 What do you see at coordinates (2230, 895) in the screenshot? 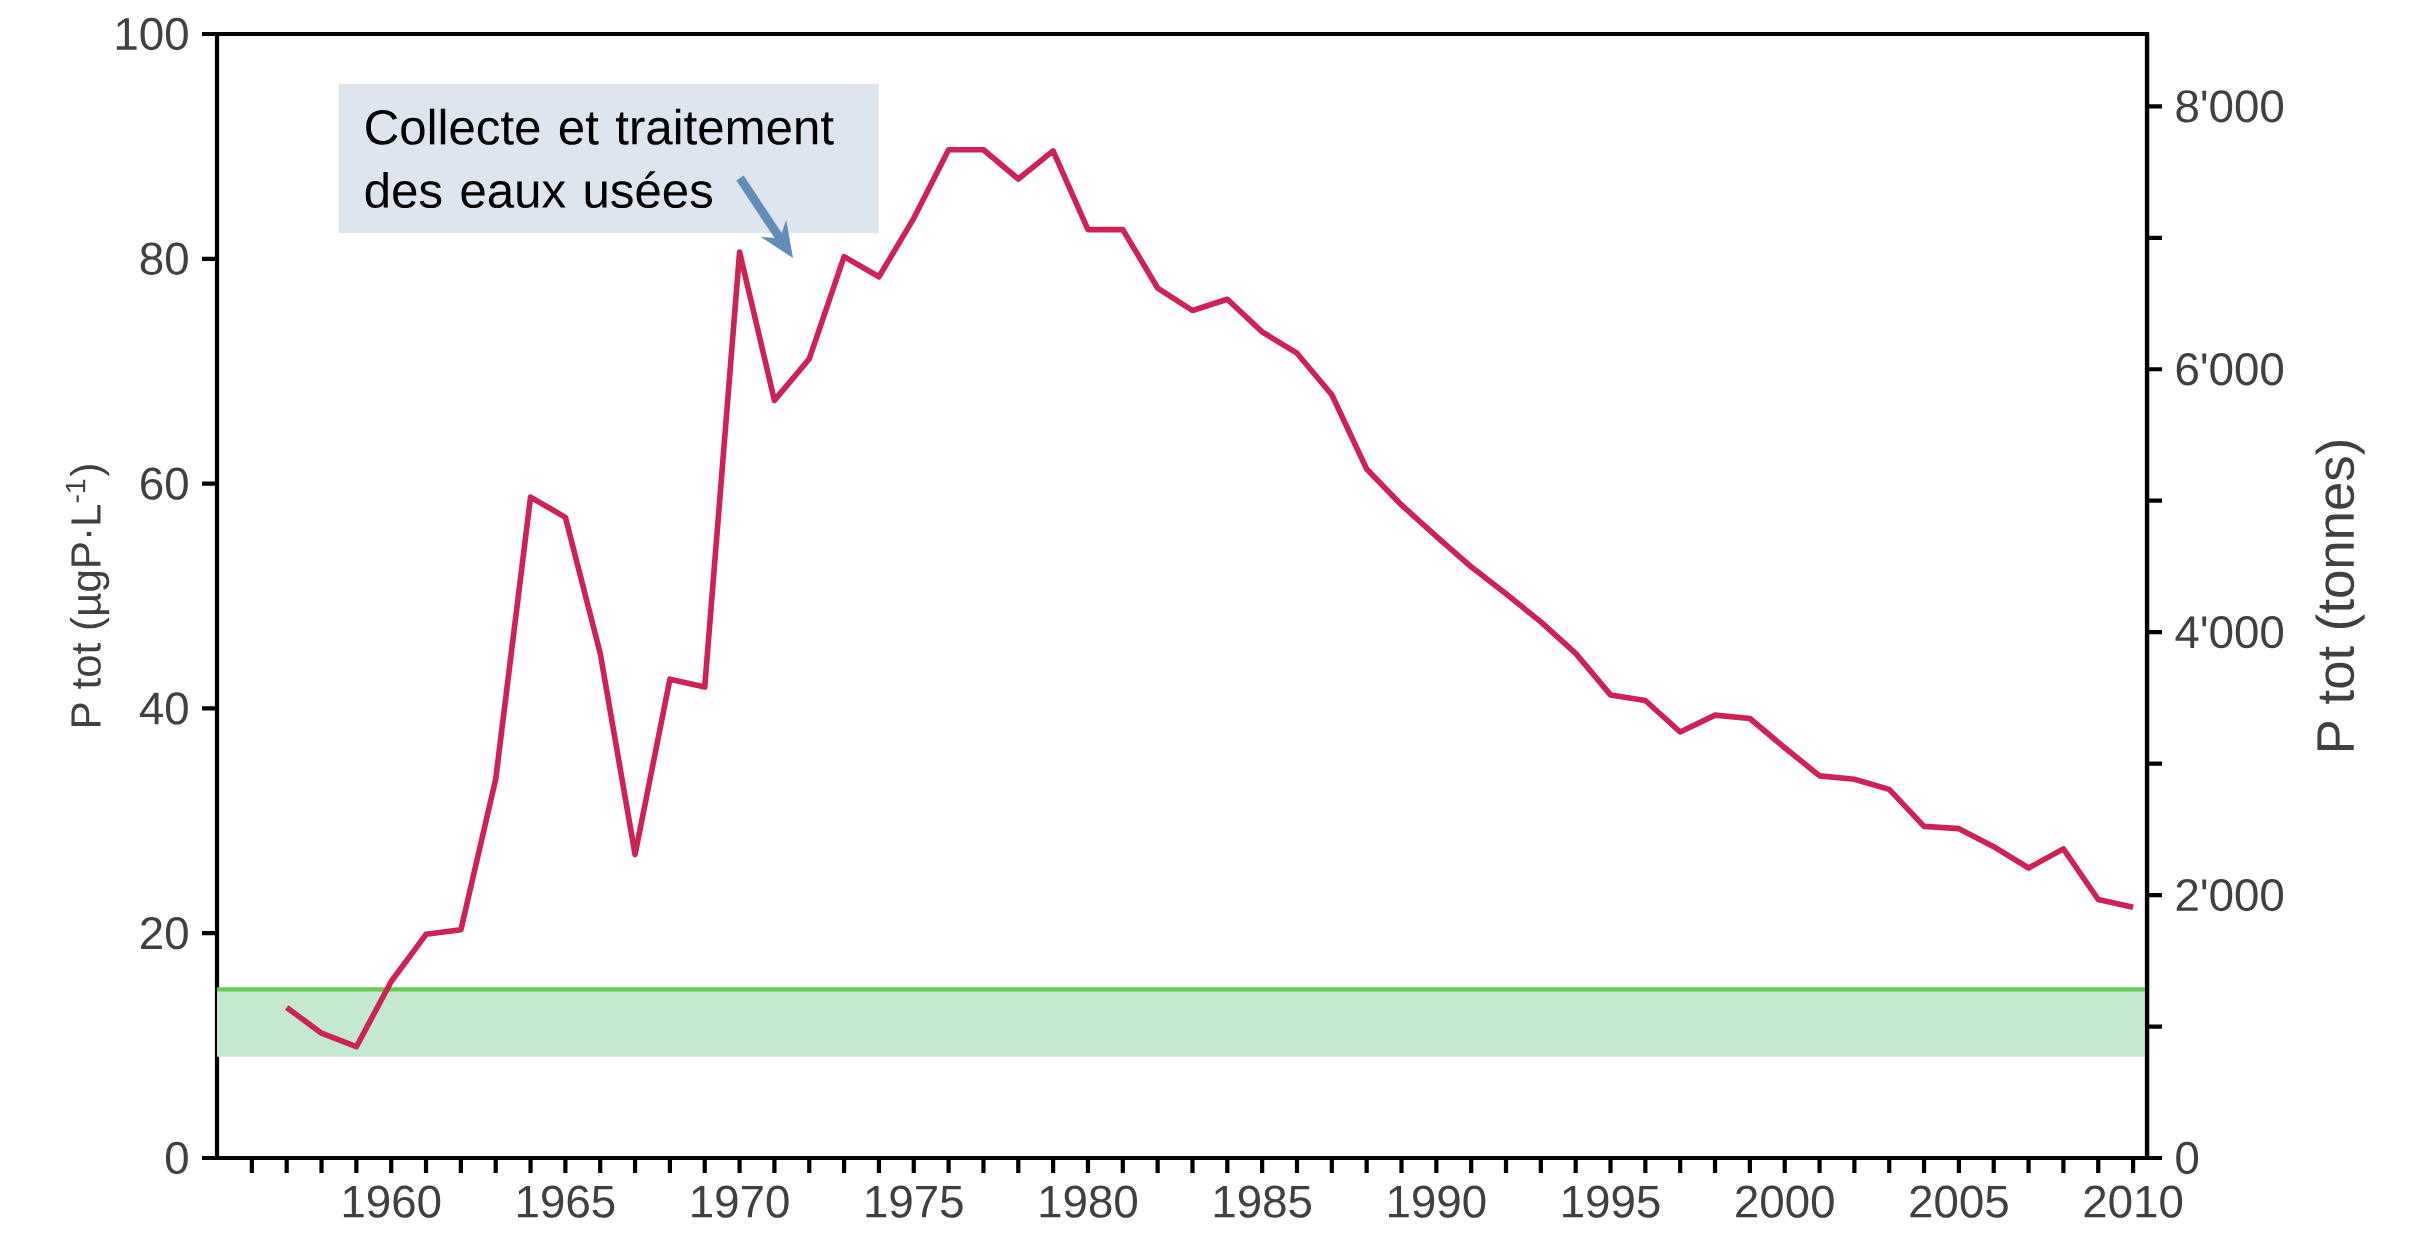
I see `y2-tick-label: 2'000` at bounding box center [2230, 895].